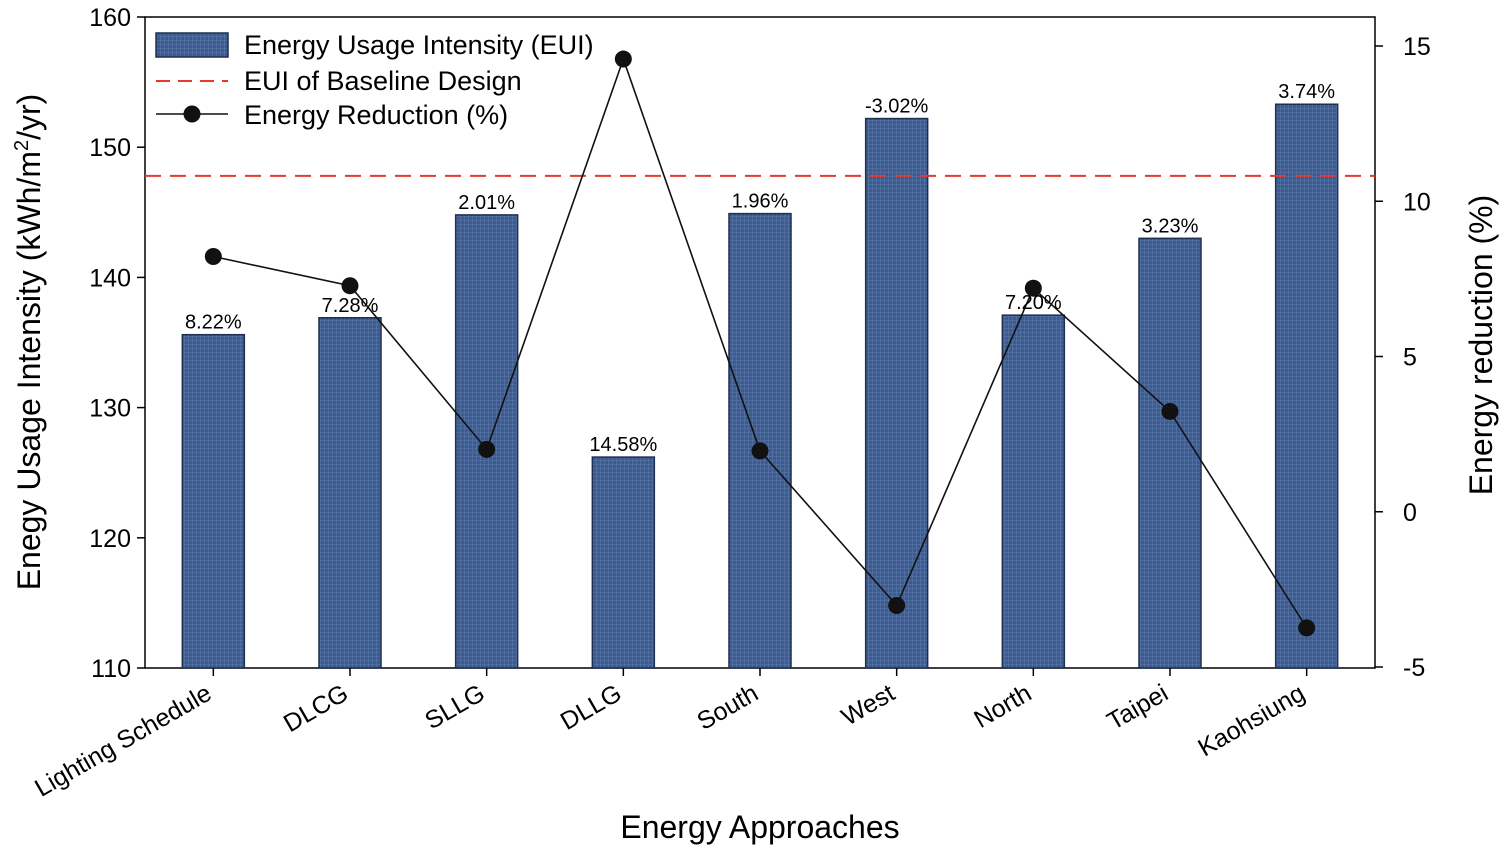 Image resolution: width=1500 pixels, height=847 pixels. I want to click on right-tick-label: 15, so click(1417, 47).